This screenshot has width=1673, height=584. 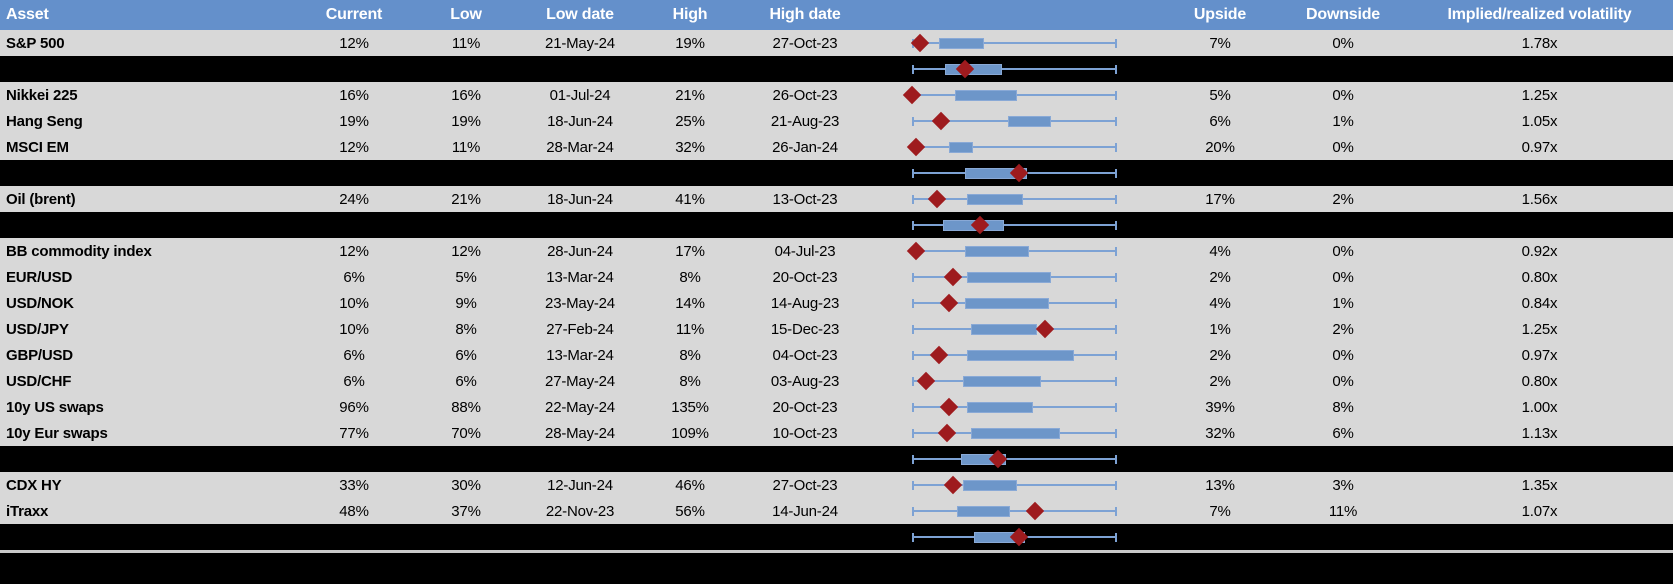 I want to click on high-date-cell: 20-Oct-23, so click(x=805, y=277).